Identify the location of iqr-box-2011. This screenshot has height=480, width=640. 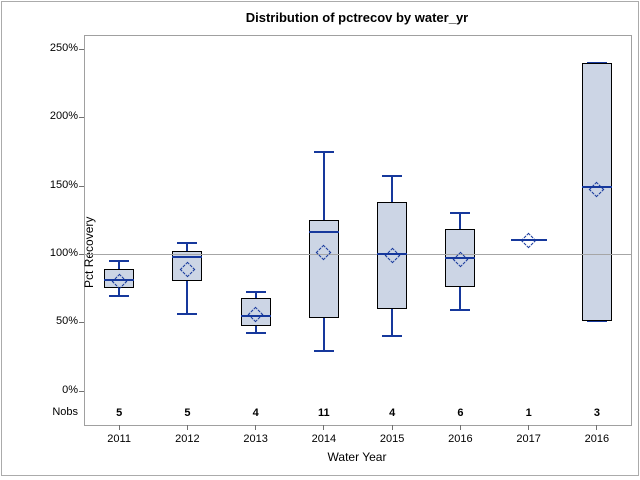
(119, 279).